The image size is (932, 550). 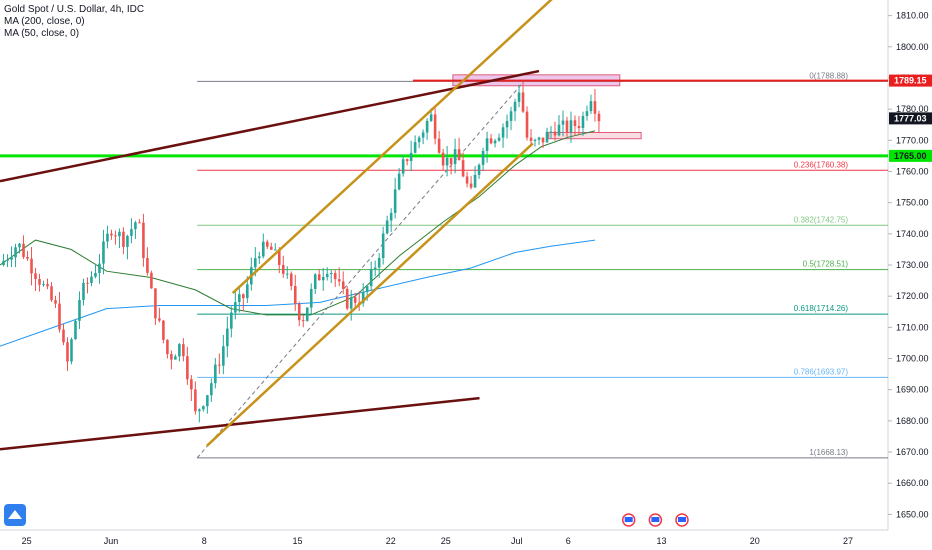 What do you see at coordinates (204, 541) in the screenshot?
I see `x-tick-label-2: 8` at bounding box center [204, 541].